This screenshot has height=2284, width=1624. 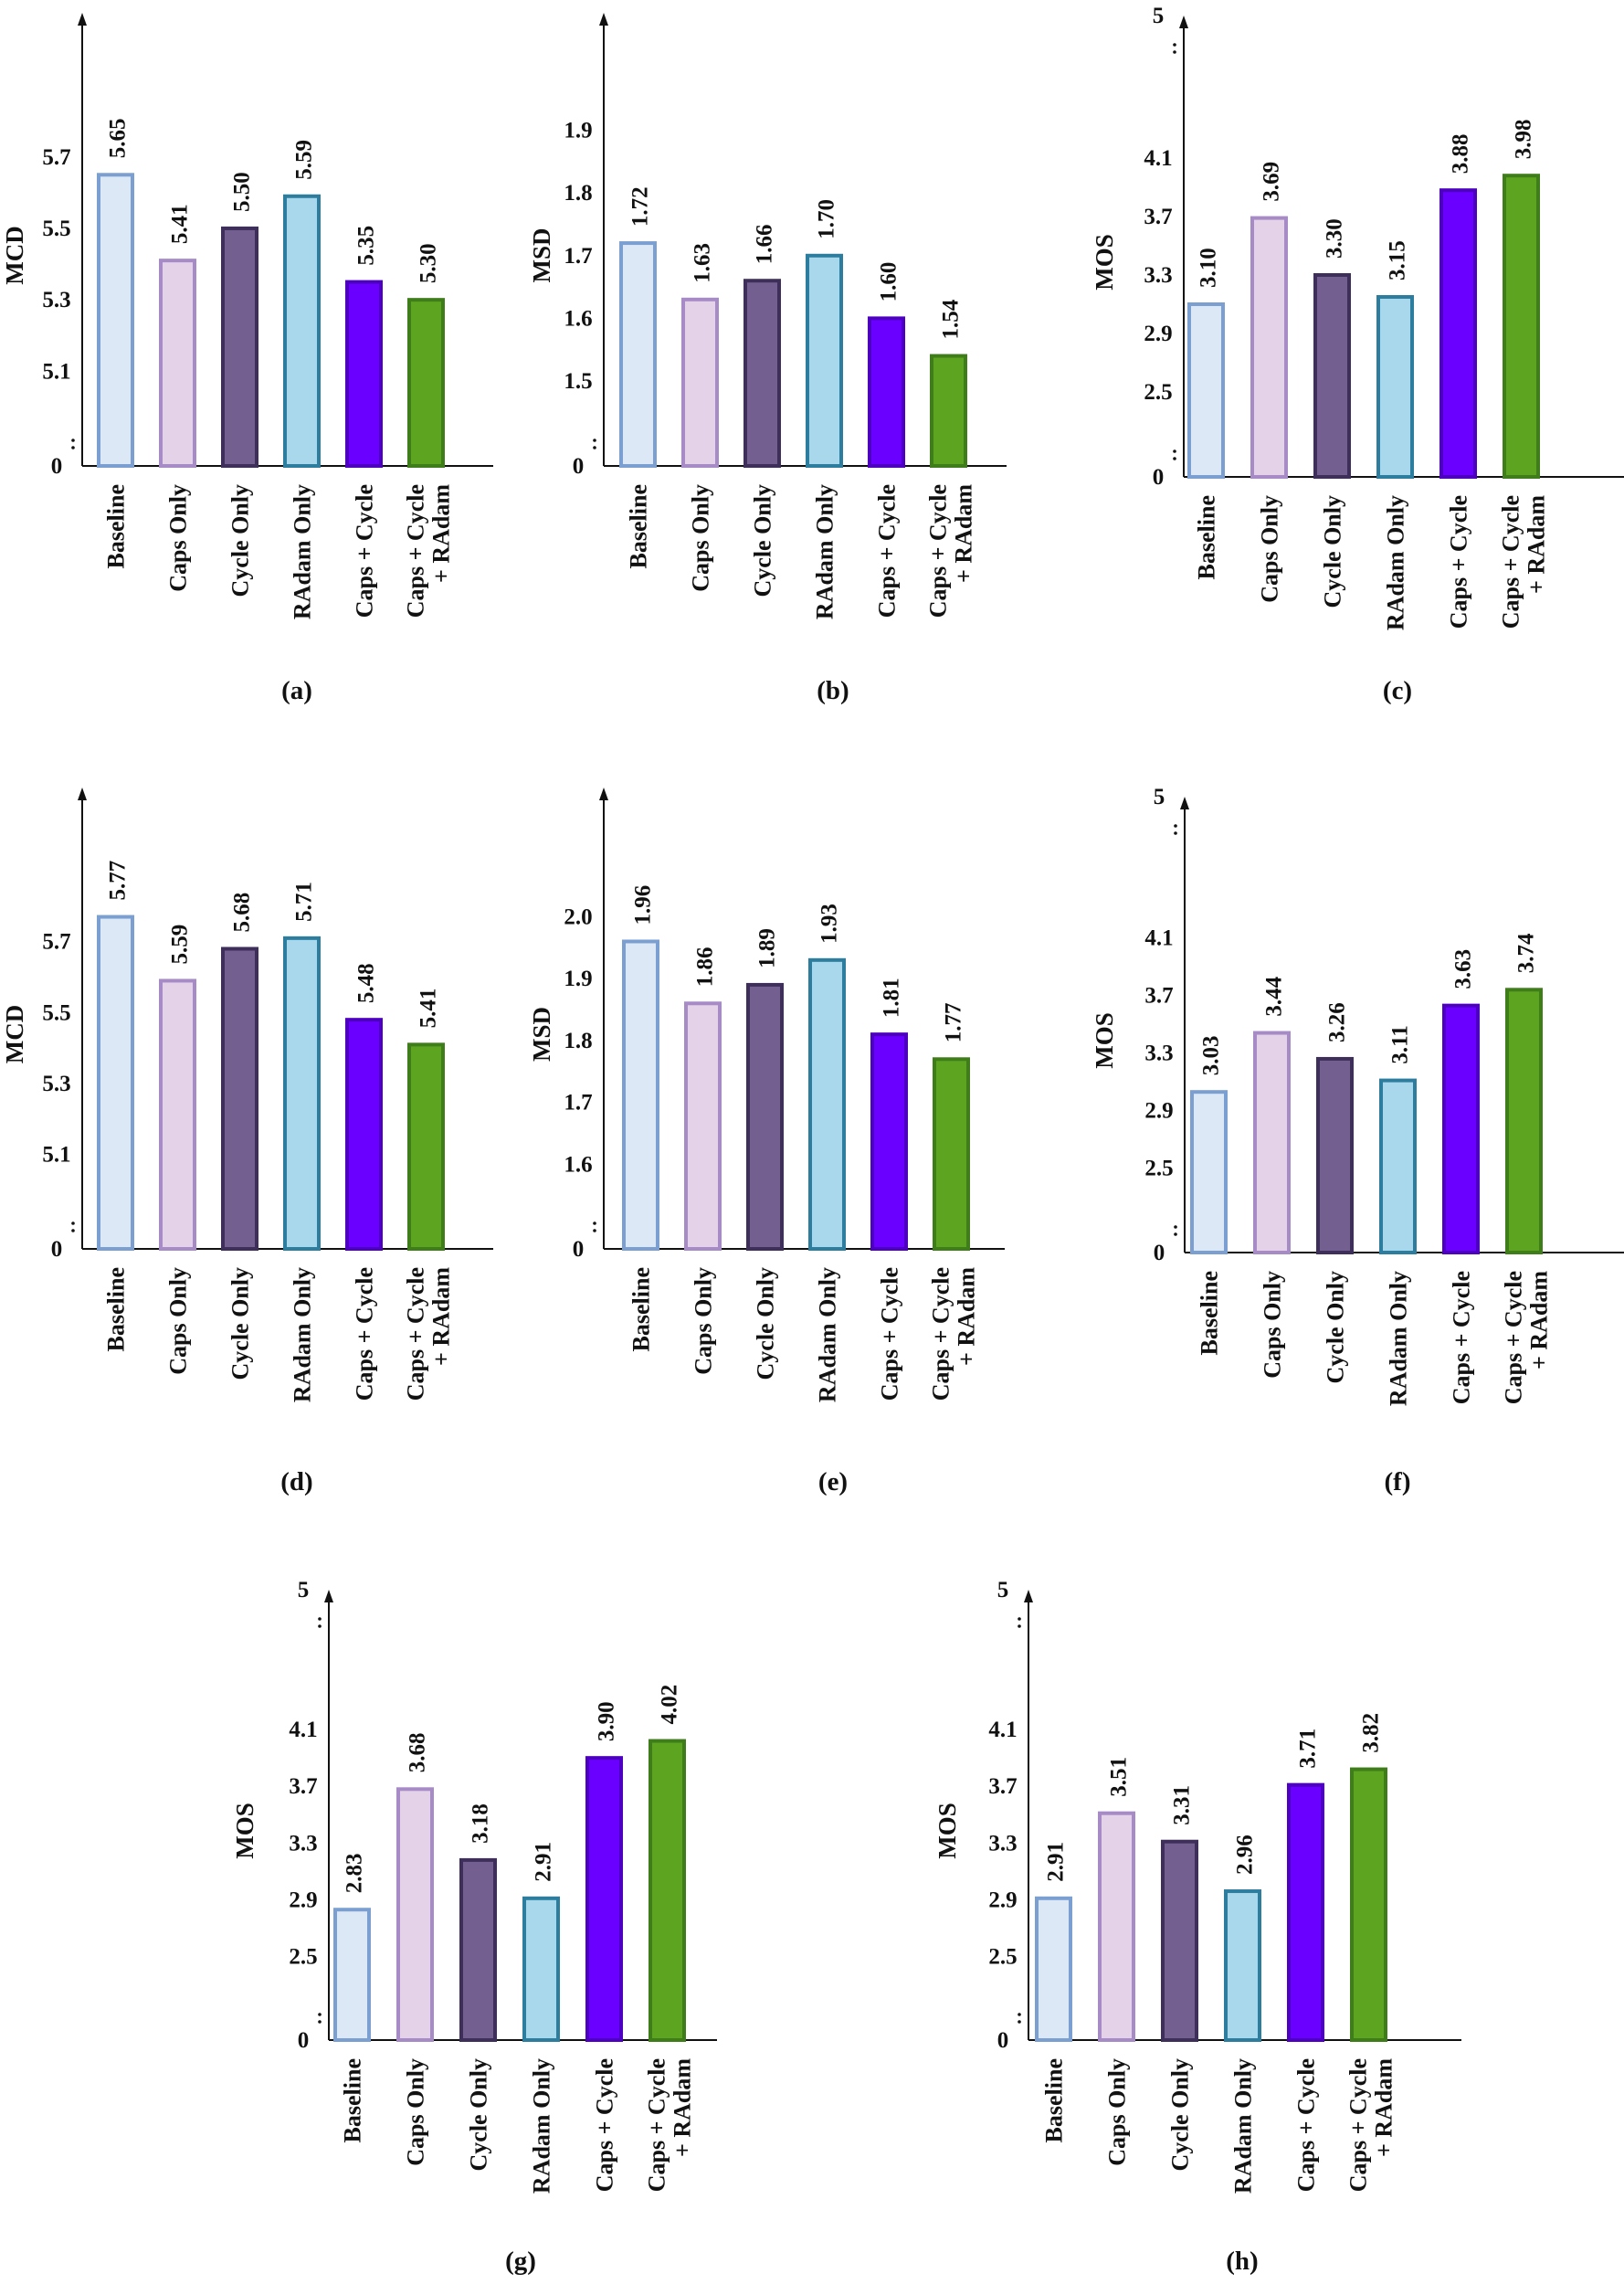 What do you see at coordinates (670, 1705) in the screenshot?
I see `data-label: 4.02` at bounding box center [670, 1705].